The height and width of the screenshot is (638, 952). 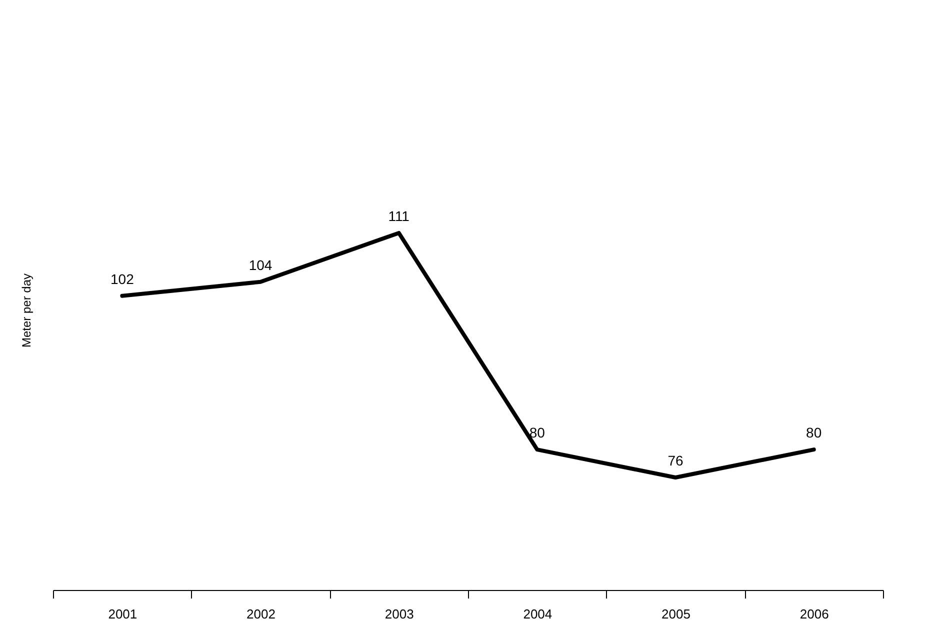 I want to click on x-tick-label: 2005, so click(x=676, y=614).